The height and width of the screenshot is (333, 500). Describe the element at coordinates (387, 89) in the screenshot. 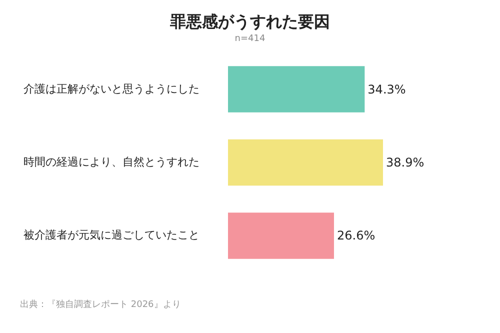

I see `data-label: 34.3%` at that location.